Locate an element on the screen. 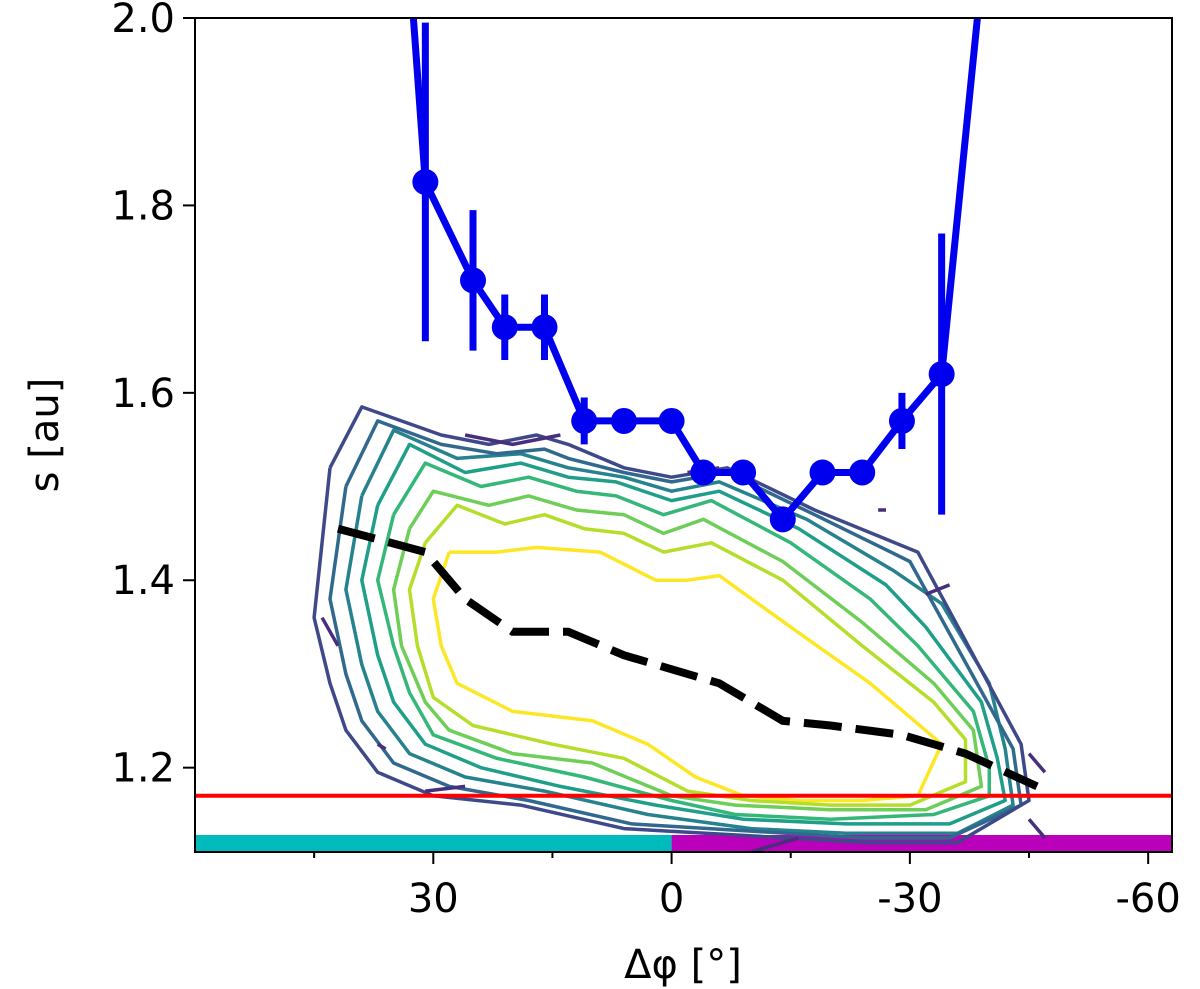  x-axis-title: Δφ [°] is located at coordinates (683, 965).